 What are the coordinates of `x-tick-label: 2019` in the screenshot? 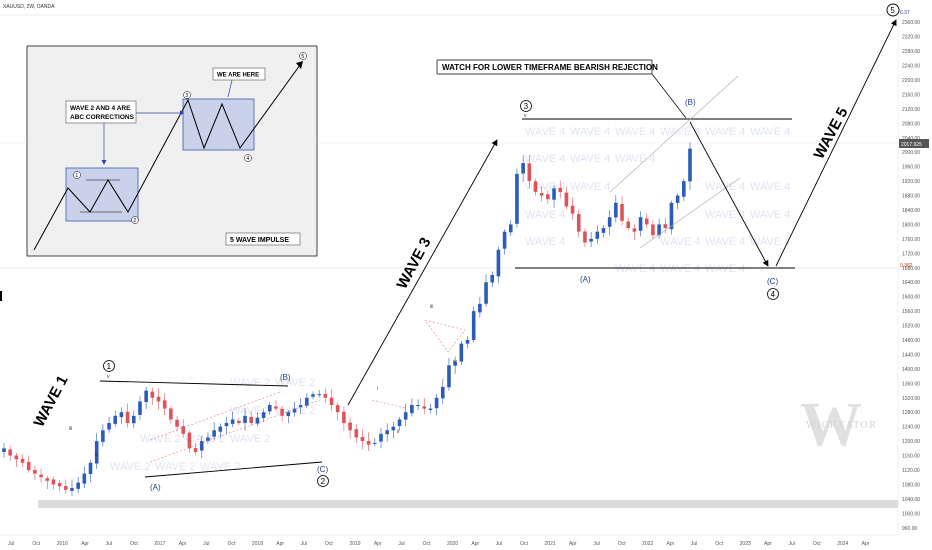 It's located at (354, 544).